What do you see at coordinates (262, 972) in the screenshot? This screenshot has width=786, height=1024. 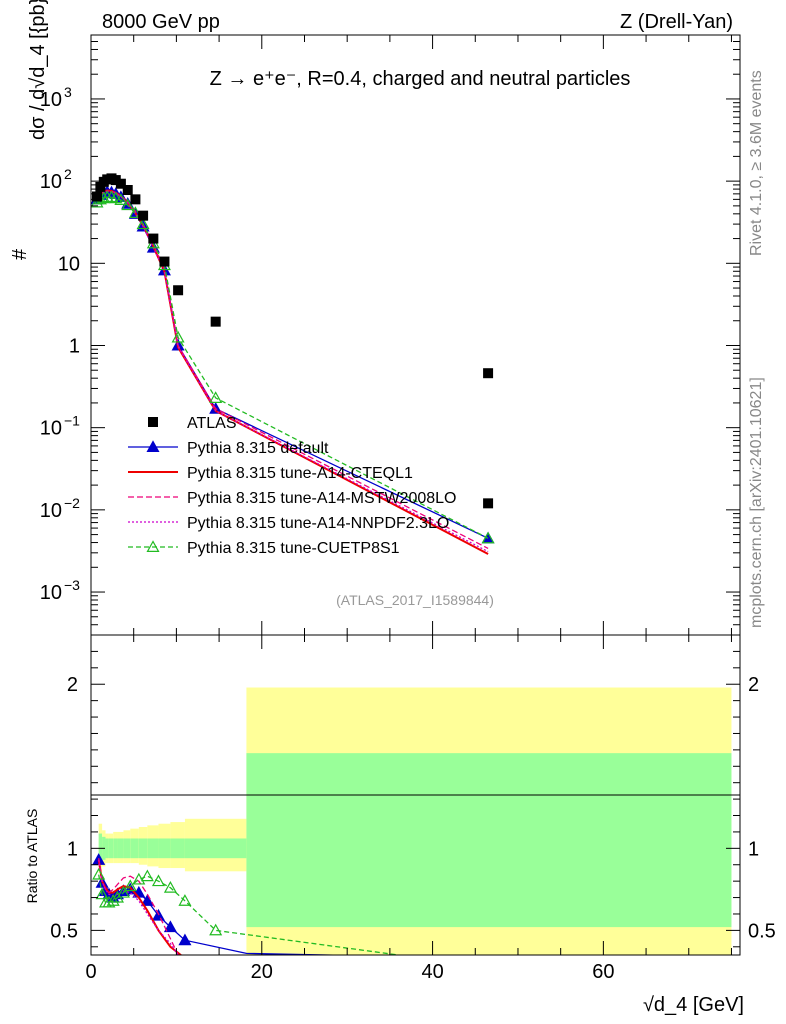 I see `x-tick-label: 20` at bounding box center [262, 972].